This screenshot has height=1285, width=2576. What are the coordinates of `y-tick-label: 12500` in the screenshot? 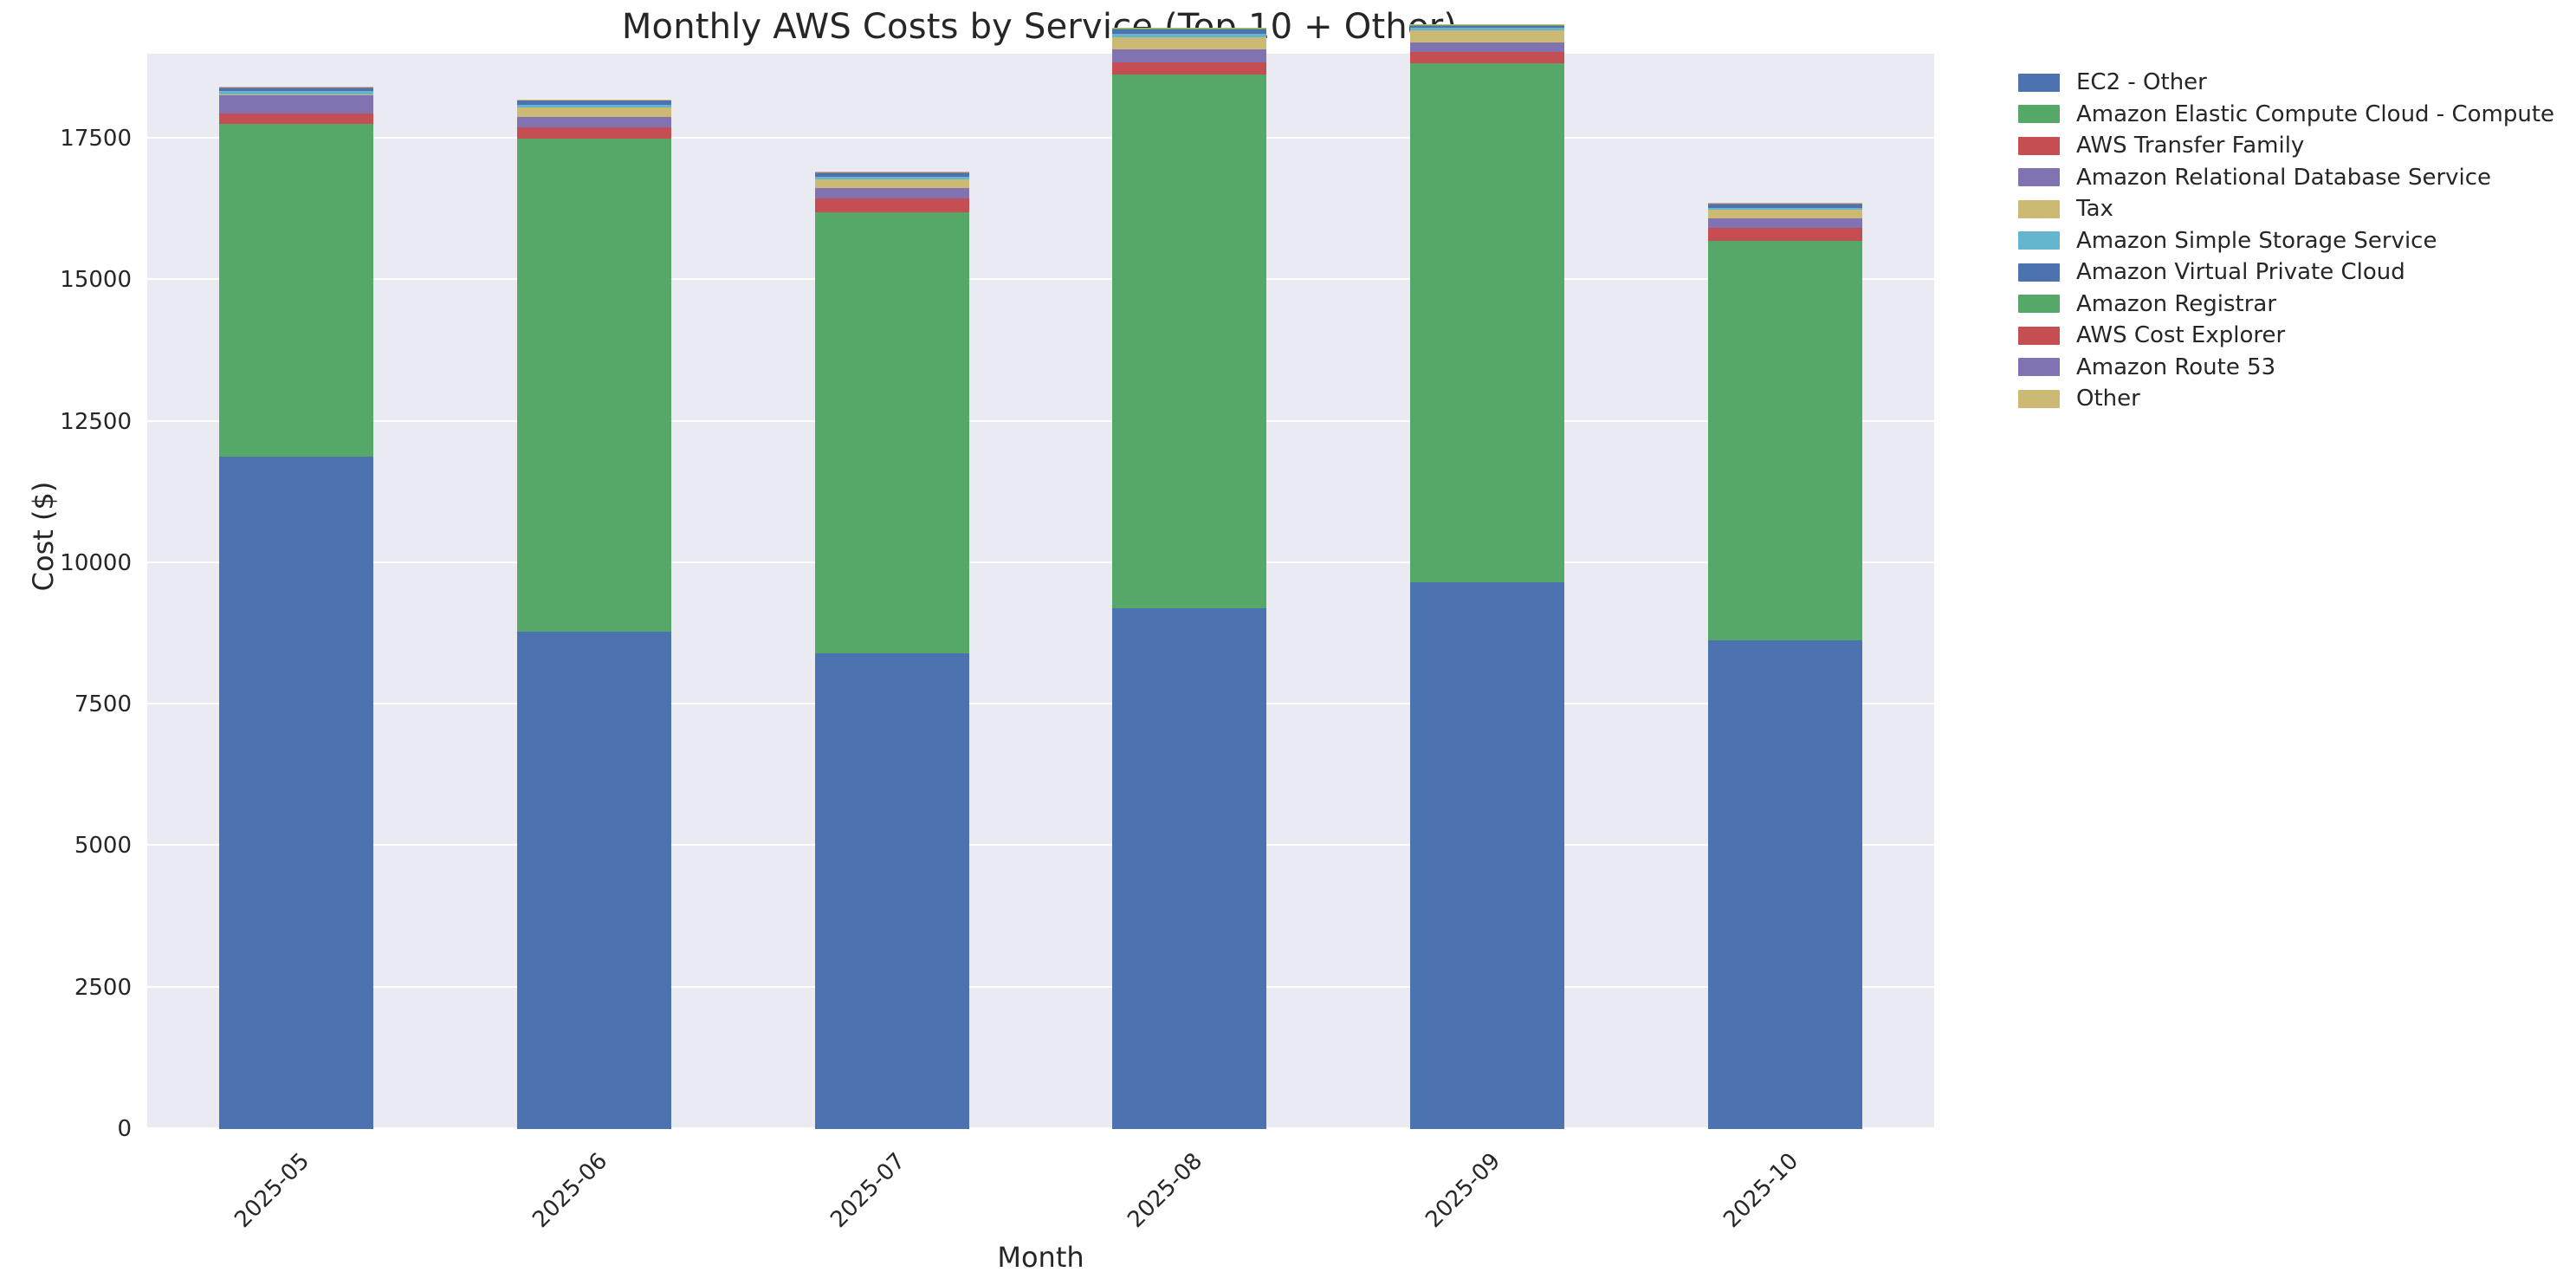 It's located at (96, 421).